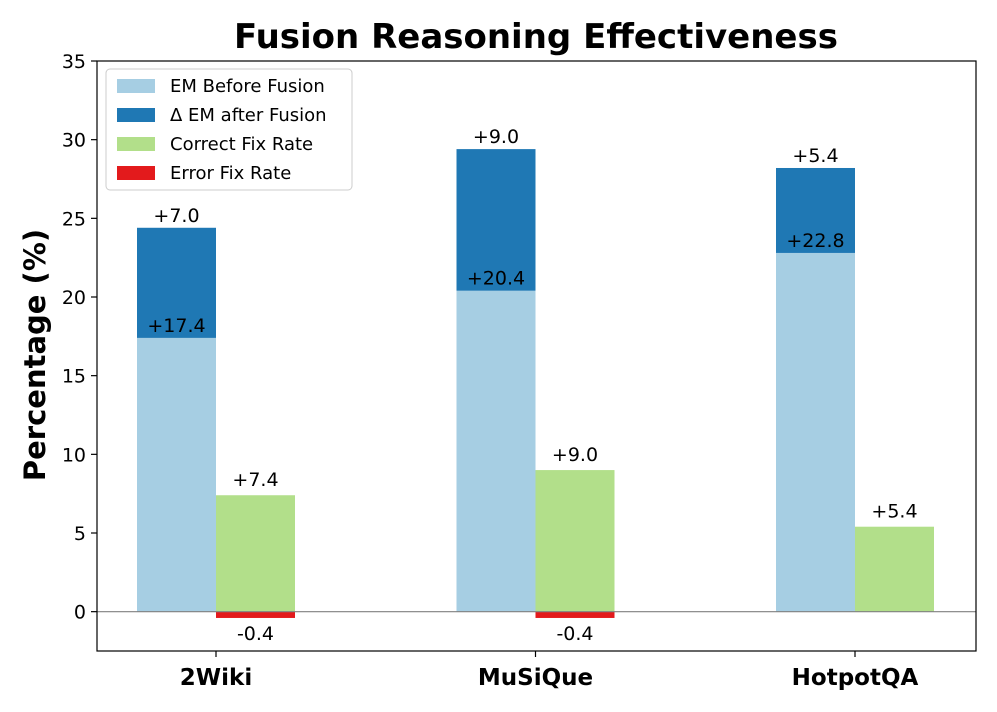 The height and width of the screenshot is (712, 997). Describe the element at coordinates (35, 355) in the screenshot. I see `y-axis-label: Percentage (%)` at that location.